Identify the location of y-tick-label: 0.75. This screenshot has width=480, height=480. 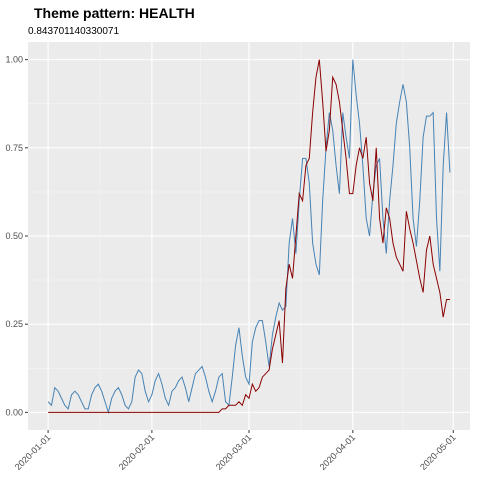
(14, 148).